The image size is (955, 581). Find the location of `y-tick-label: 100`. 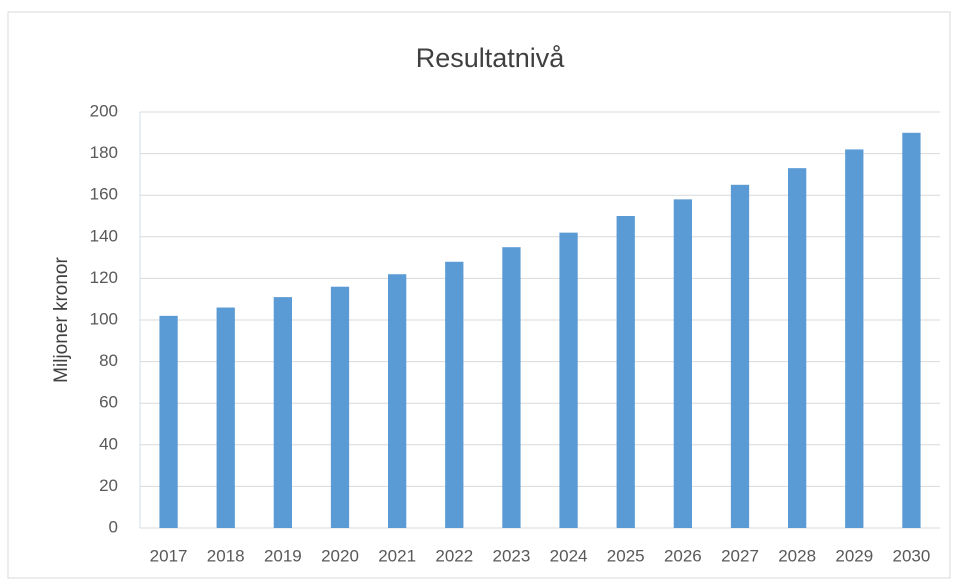

y-tick-label: 100 is located at coordinates (104, 318).